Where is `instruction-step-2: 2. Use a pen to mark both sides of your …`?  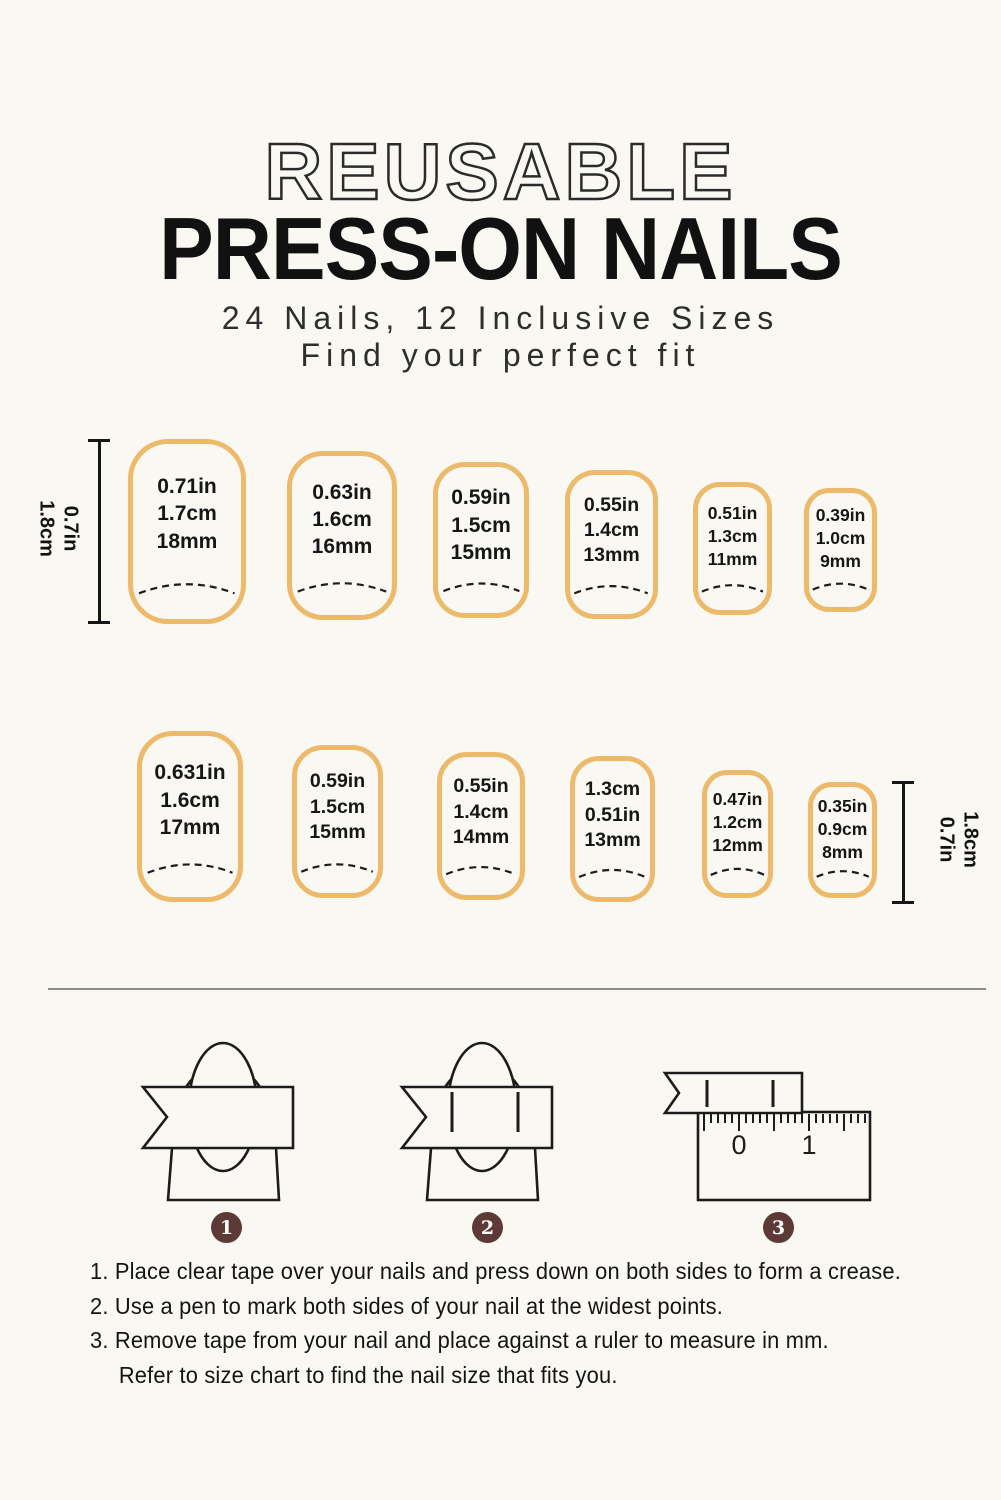 instruction-step-2: 2. Use a pen to mark both sides of your … is located at coordinates (407, 1305).